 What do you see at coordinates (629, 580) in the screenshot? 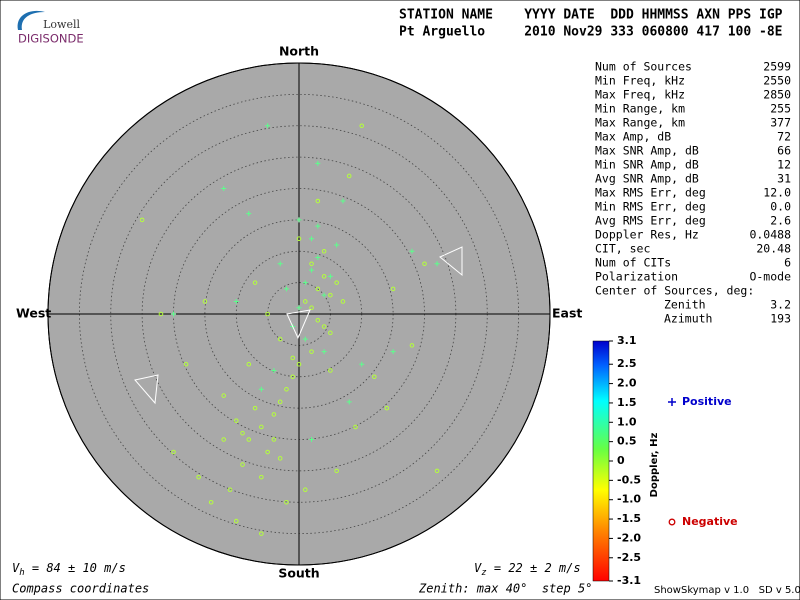
I see `colorbar-tick-label: -3.1` at bounding box center [629, 580].